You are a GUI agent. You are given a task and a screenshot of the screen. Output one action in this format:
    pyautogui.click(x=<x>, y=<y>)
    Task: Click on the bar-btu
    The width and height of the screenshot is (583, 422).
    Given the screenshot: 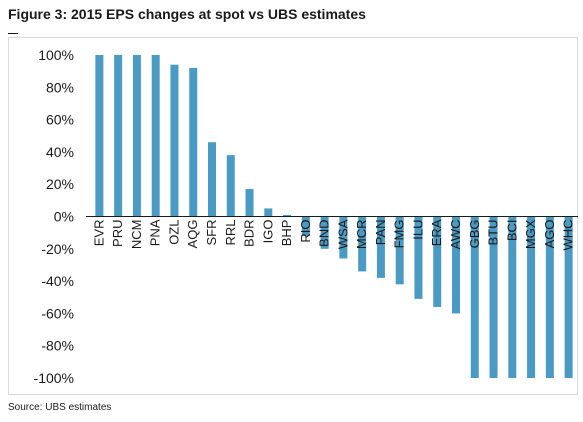 What is the action you would take?
    pyautogui.click(x=493, y=297)
    